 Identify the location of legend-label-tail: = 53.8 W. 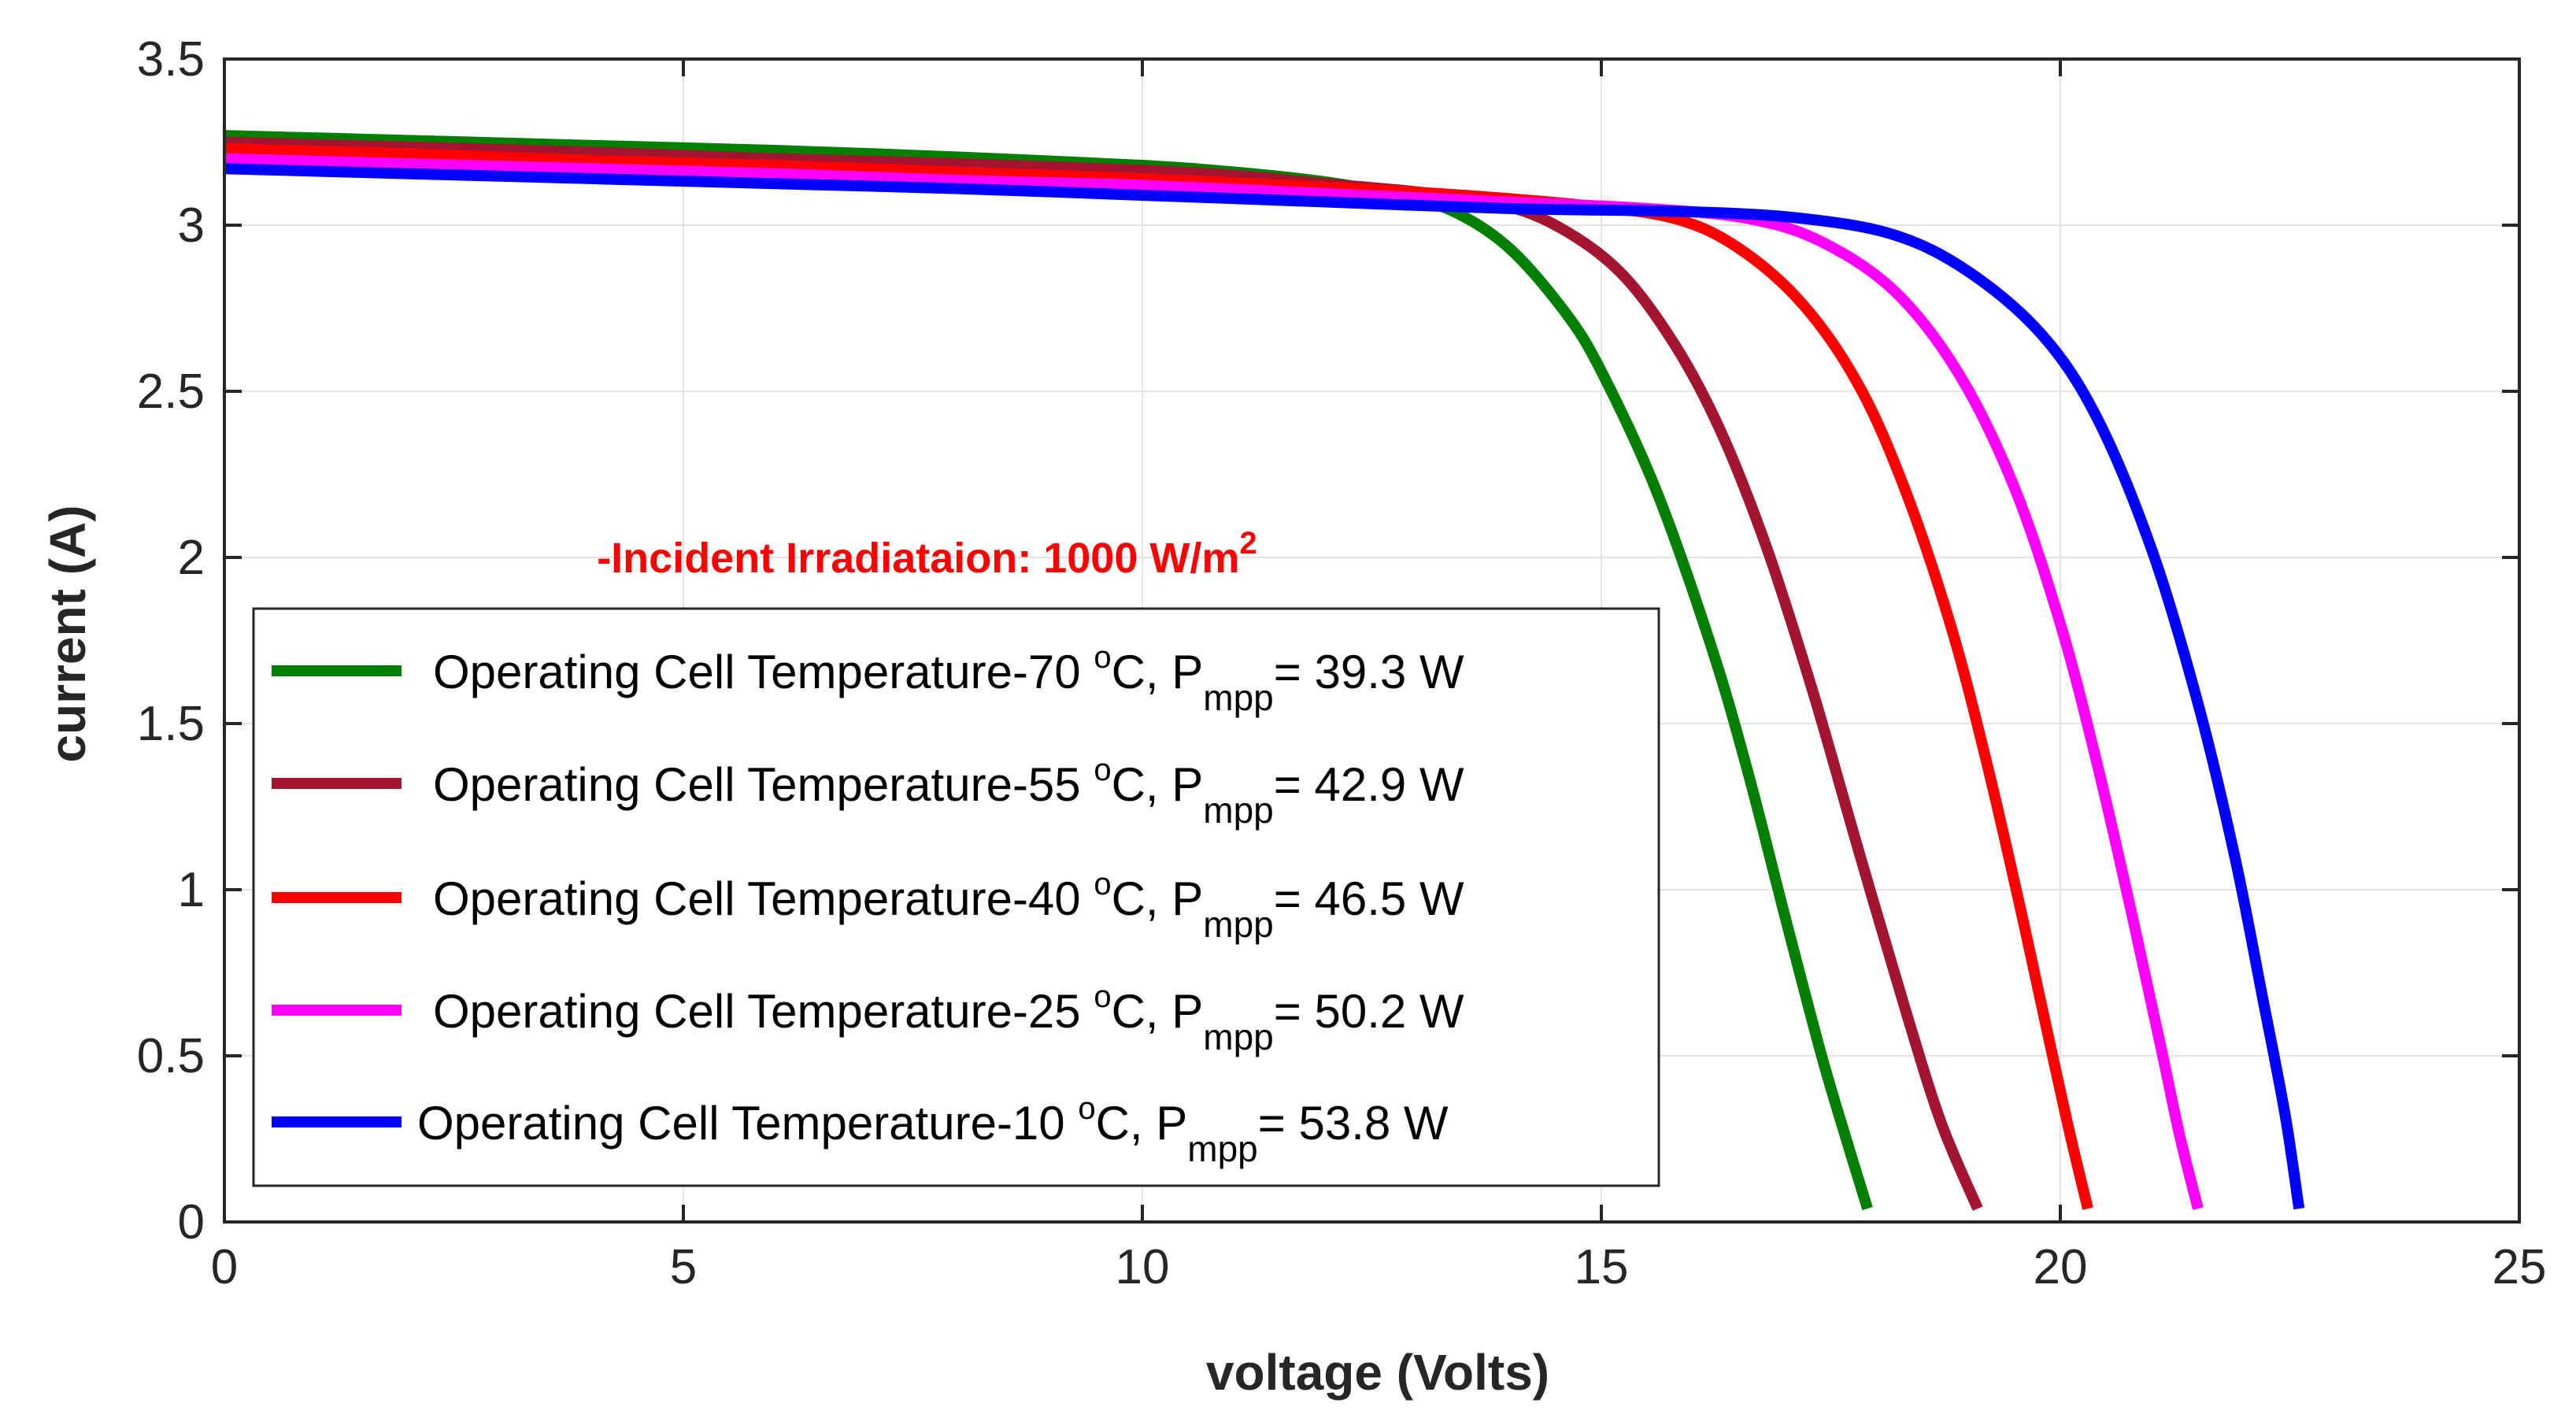
(1353, 1123).